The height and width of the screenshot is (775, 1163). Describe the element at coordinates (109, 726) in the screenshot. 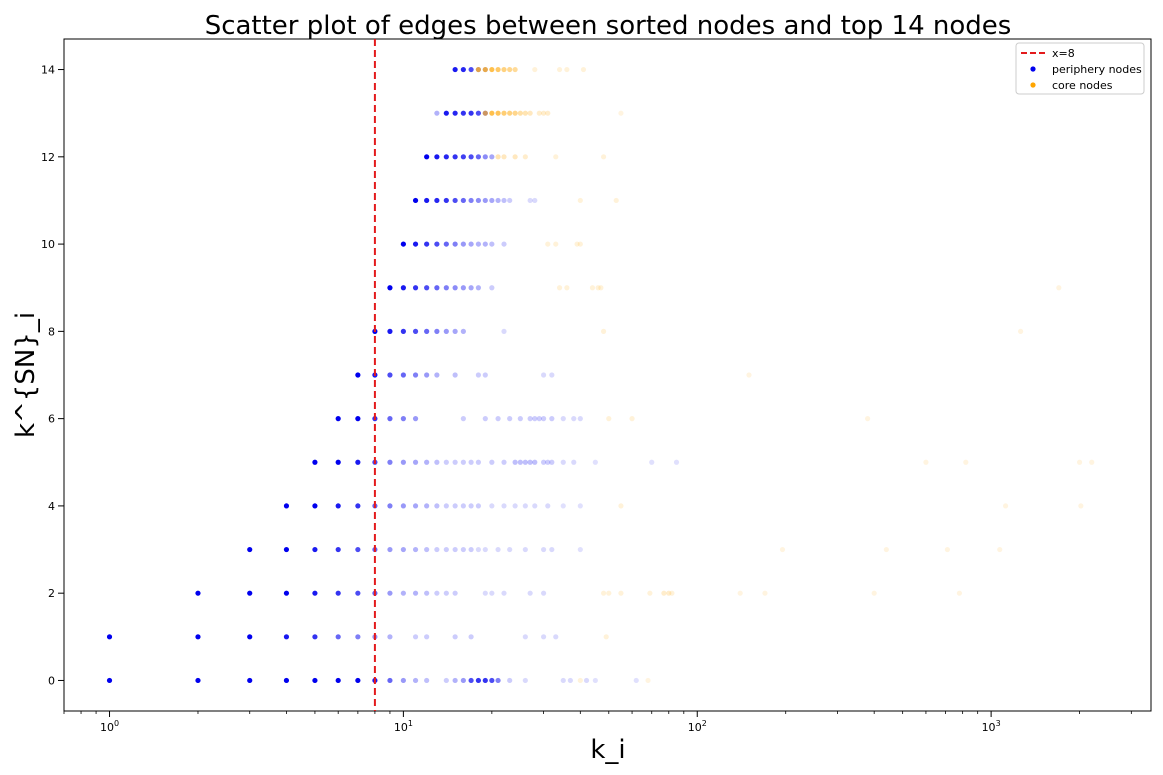

I see `x-tick-label: 100` at that location.